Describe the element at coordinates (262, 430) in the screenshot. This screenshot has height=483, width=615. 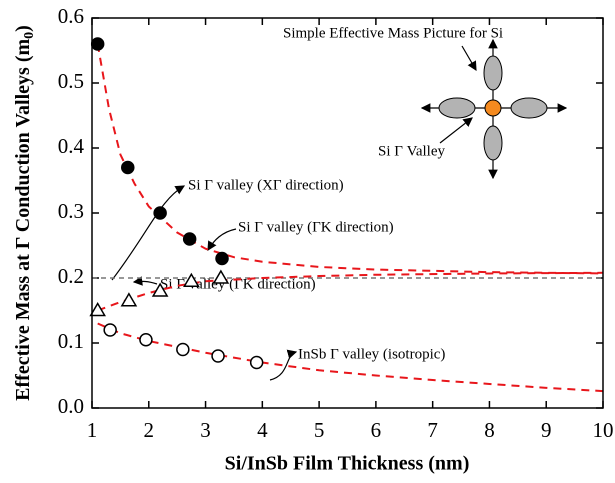
I see `x-tick-label: 4` at that location.